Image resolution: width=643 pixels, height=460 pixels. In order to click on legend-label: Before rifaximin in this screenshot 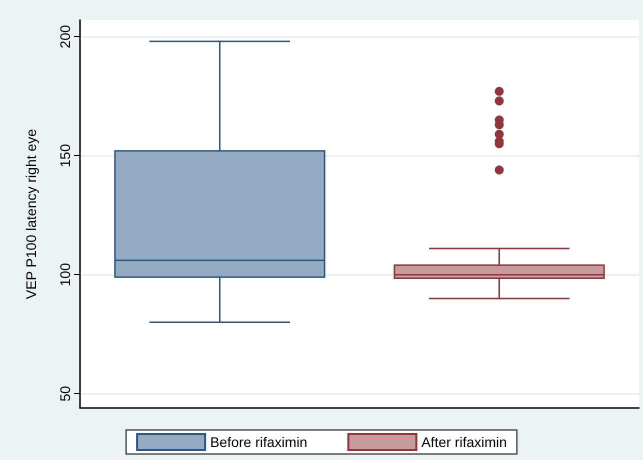, I will do `click(259, 442)`.